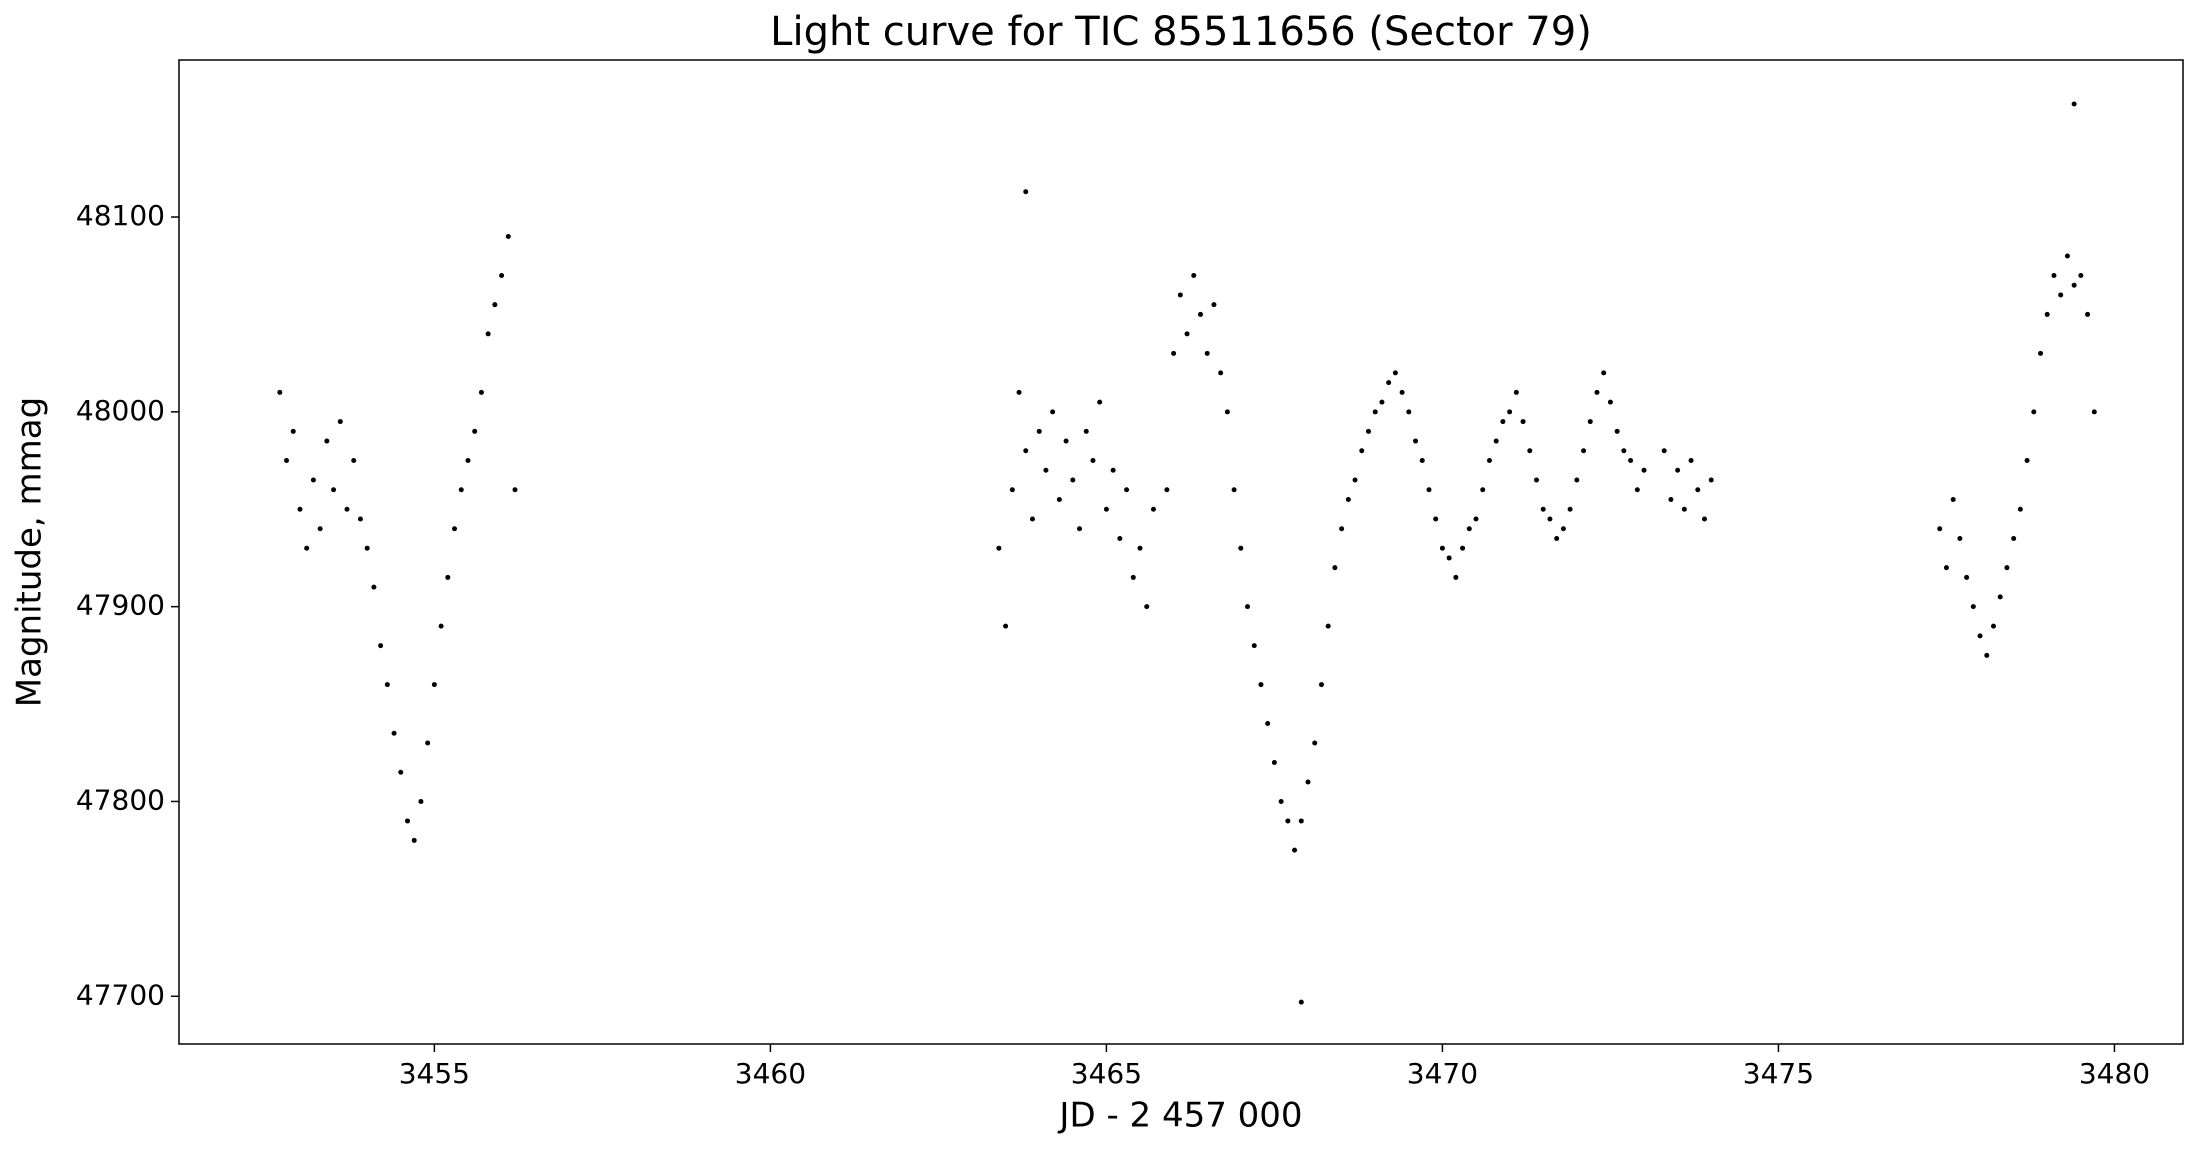 The image size is (2198, 1152). I want to click on x-tick-label: 3465, so click(1106, 1073).